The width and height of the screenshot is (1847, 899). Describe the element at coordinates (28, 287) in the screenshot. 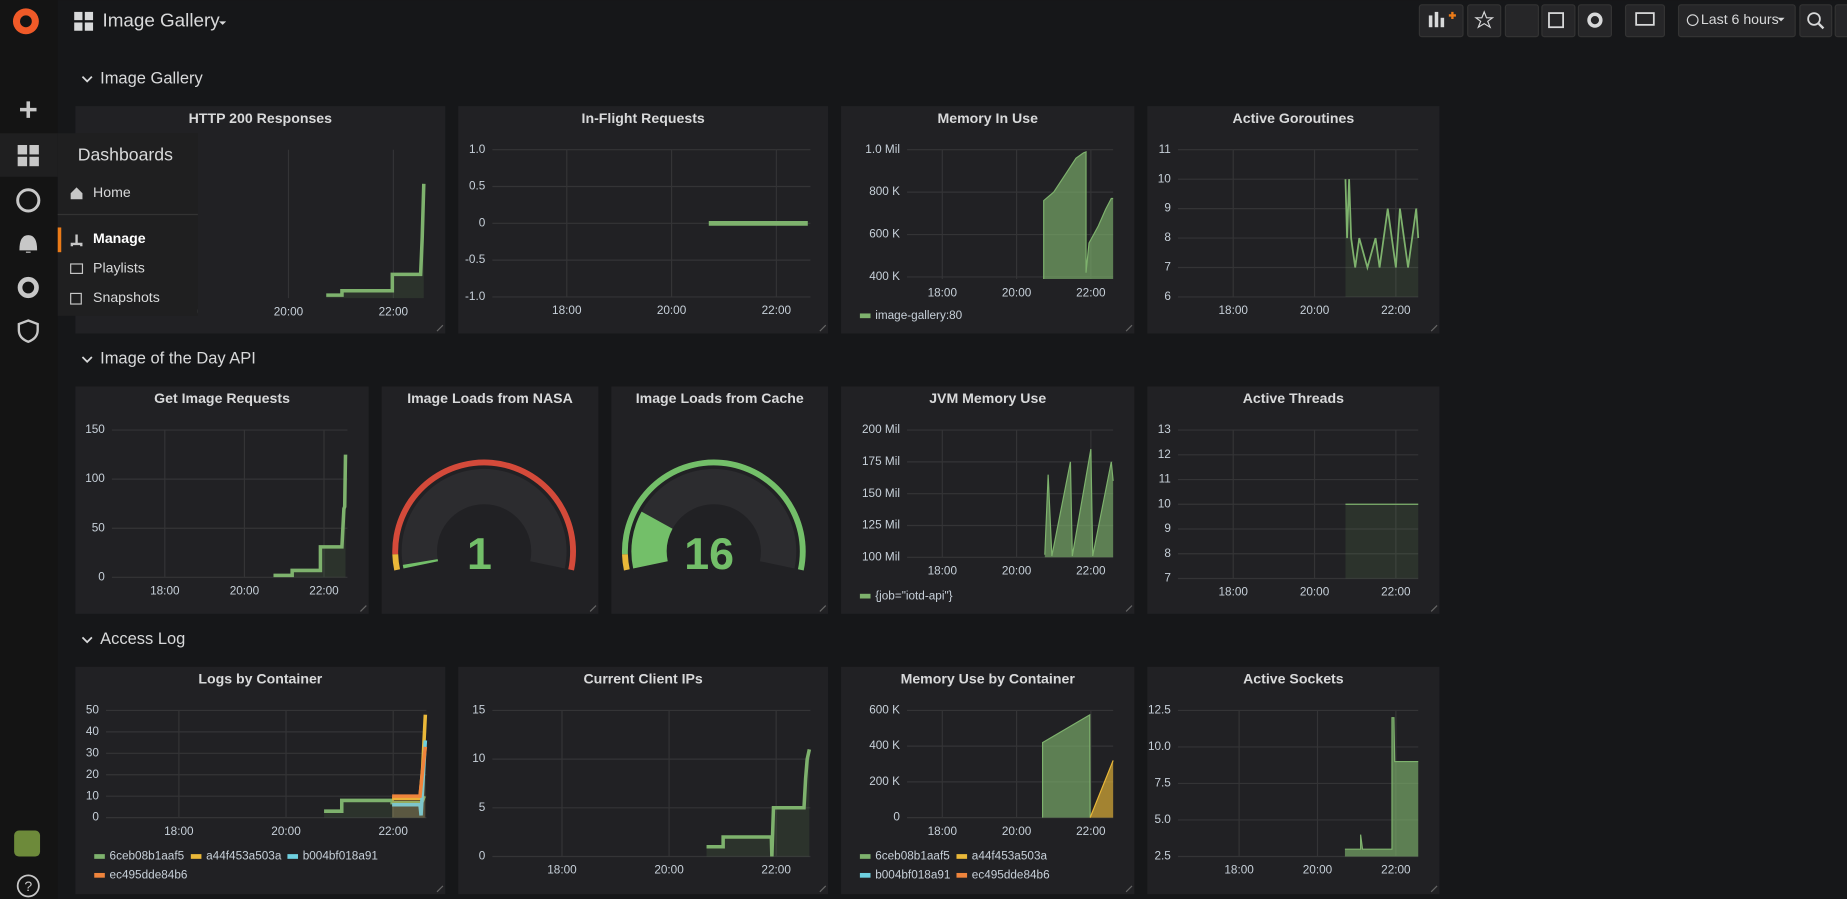

I see `config-icon` at that location.